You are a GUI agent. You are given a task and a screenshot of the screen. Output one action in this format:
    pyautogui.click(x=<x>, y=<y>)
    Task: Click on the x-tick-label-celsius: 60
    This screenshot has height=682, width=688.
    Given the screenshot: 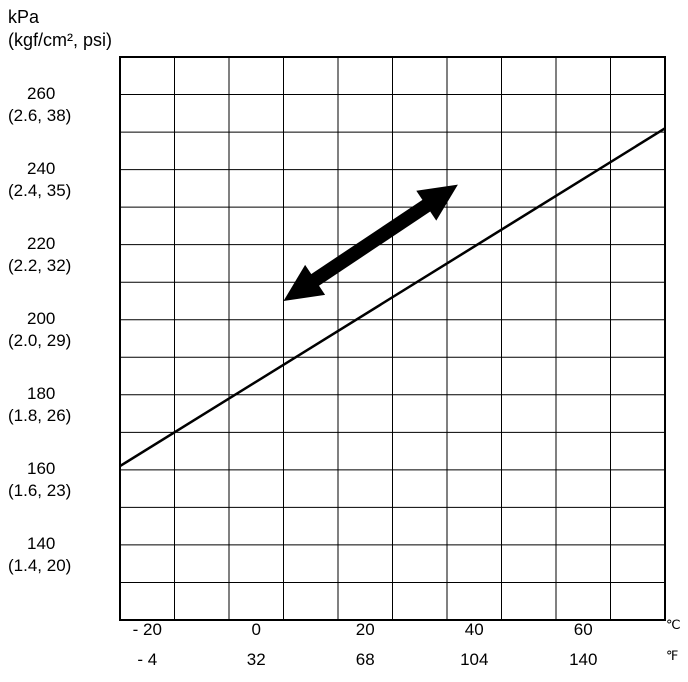 What is the action you would take?
    pyautogui.click(x=583, y=629)
    